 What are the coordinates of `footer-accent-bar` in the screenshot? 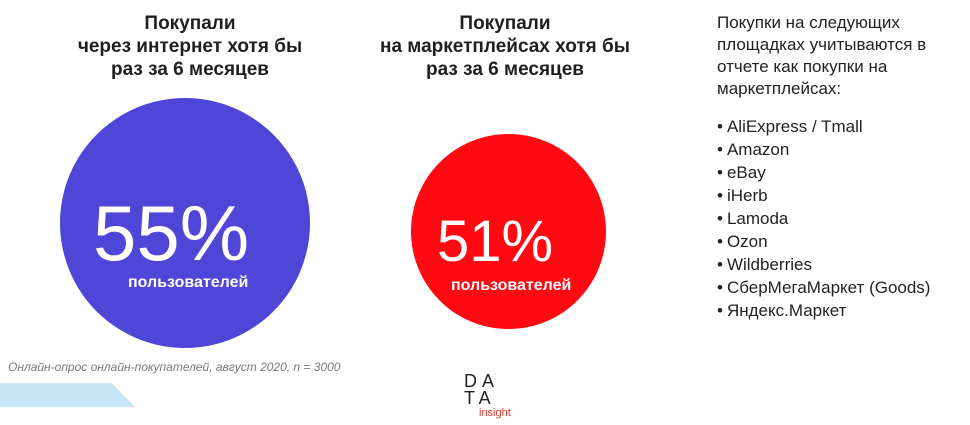 It's located at (67, 395).